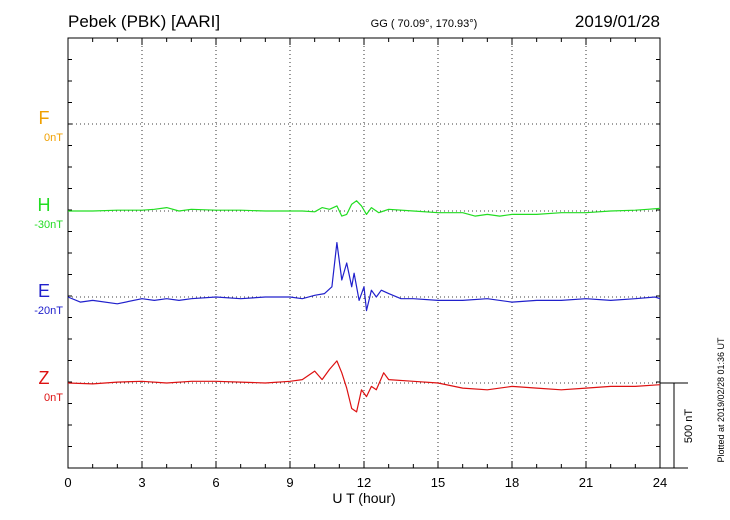 The width and height of the screenshot is (730, 520). Describe the element at coordinates (363, 498) in the screenshot. I see `x-axis-label: U T (hour)` at that location.